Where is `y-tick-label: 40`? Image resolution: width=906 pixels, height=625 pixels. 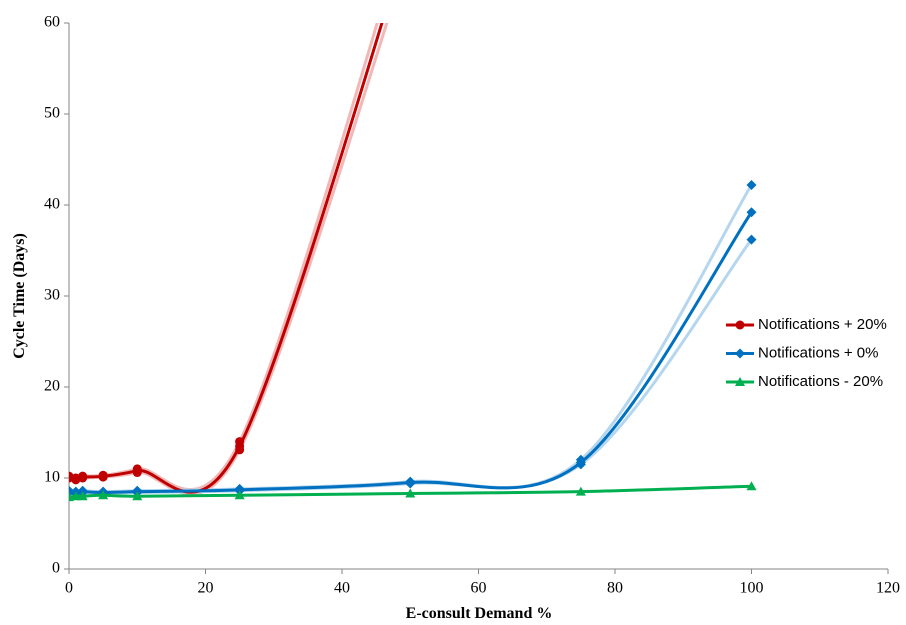 y-tick-label: 40 is located at coordinates (52, 204).